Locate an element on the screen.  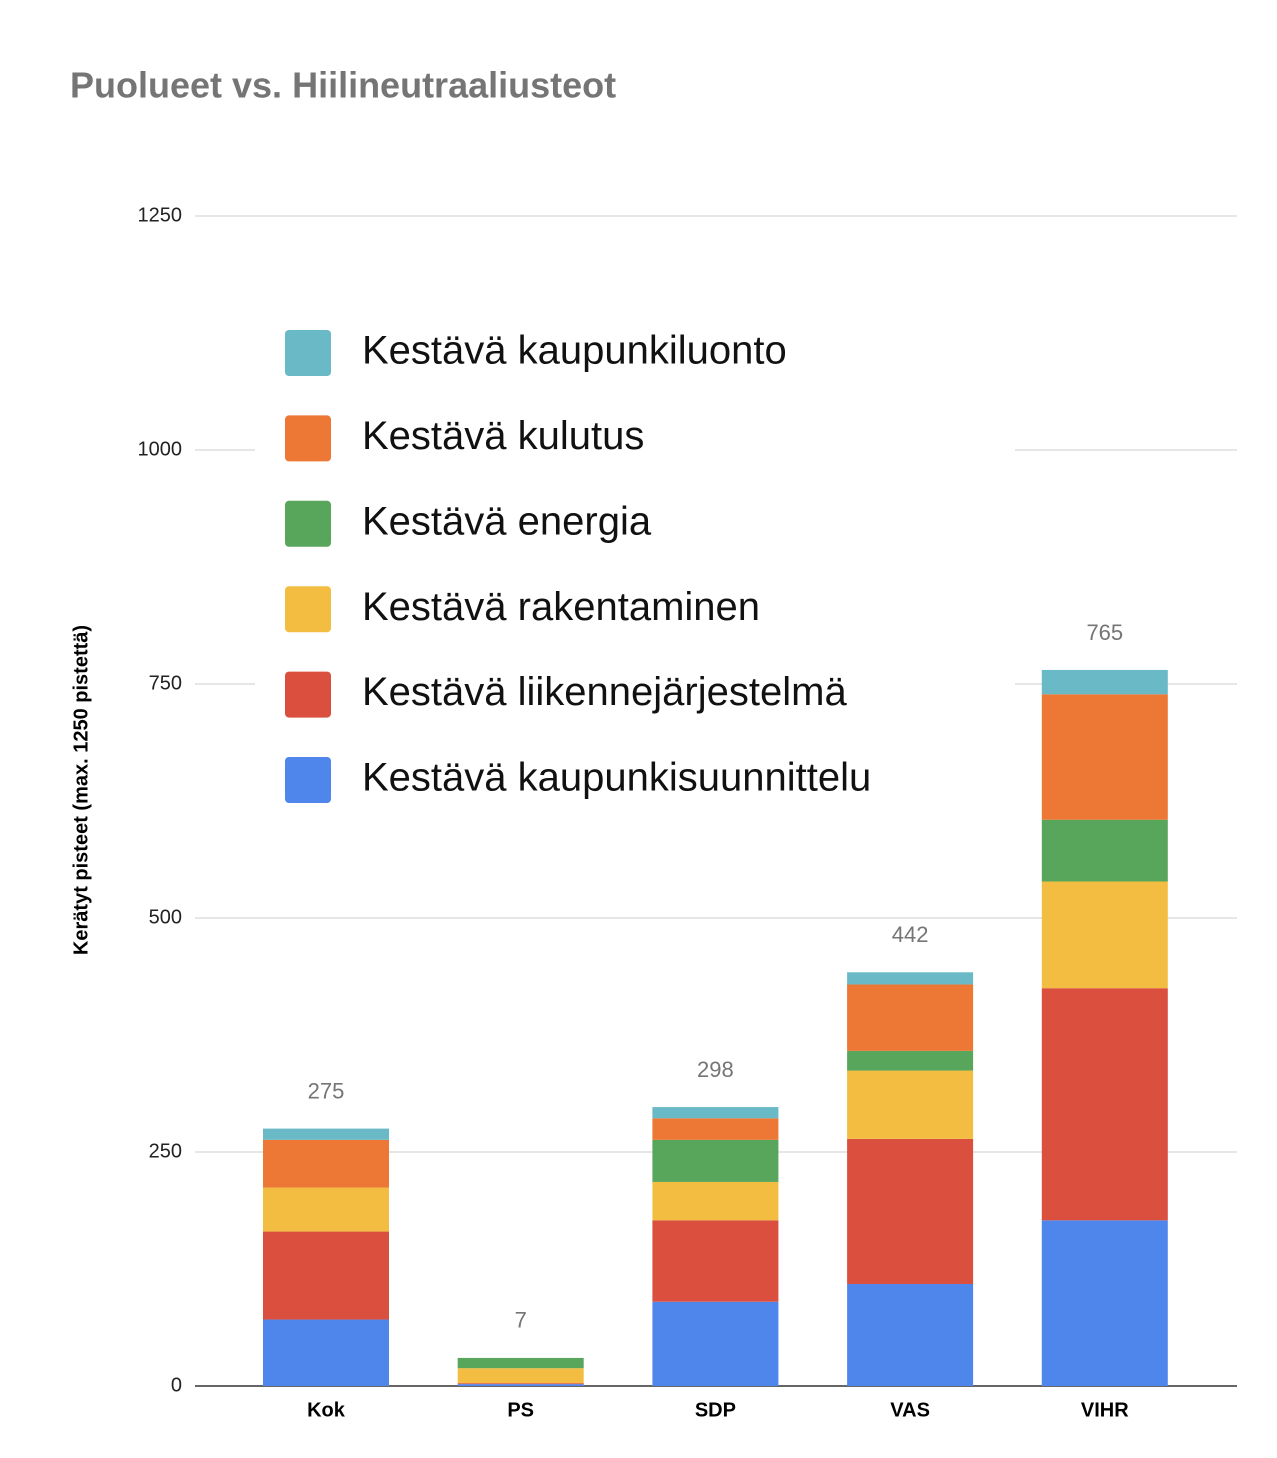
x-tick-label: SDP is located at coordinates (715, 1410).